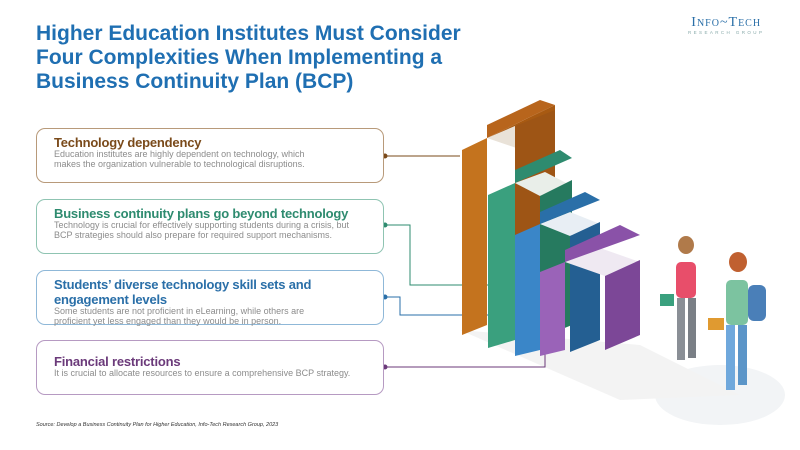  Describe the element at coordinates (726, 25) in the screenshot. I see `info-tech-logo: Info~Tech RESEARCH GROUP` at that location.